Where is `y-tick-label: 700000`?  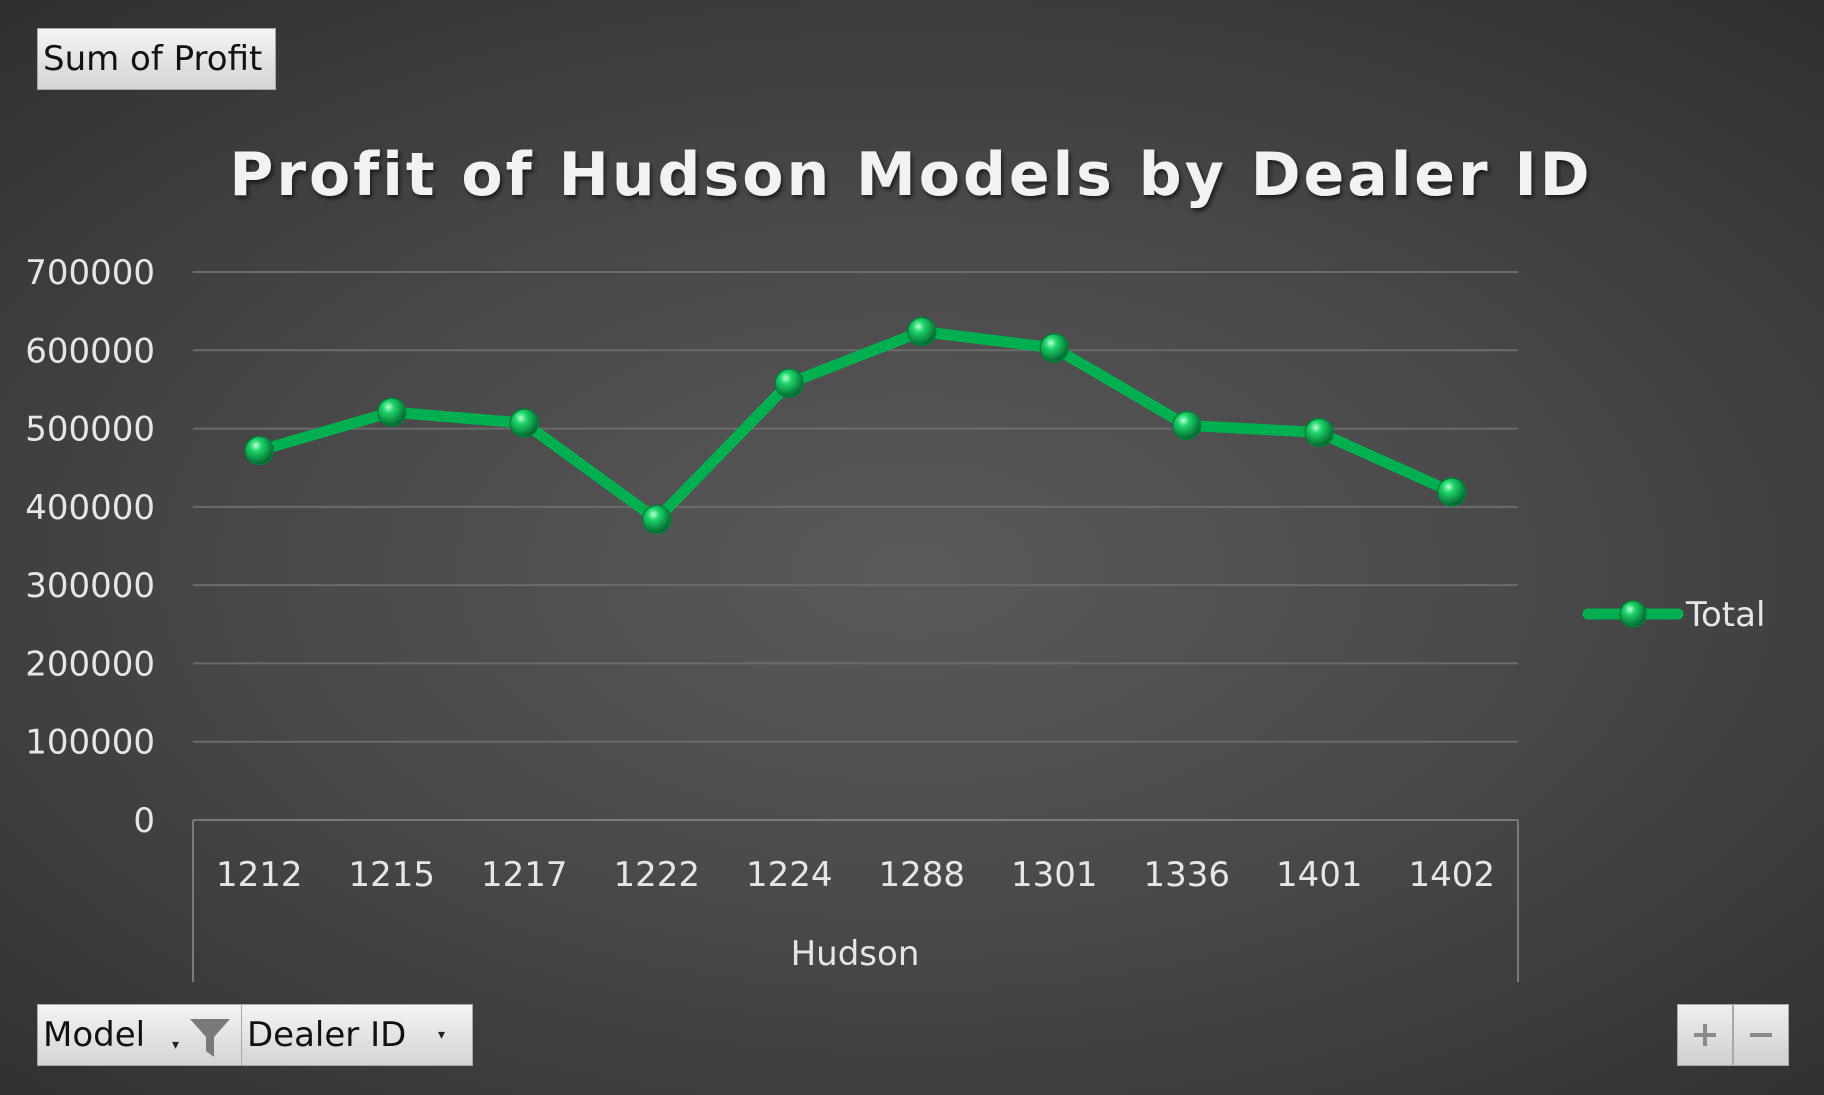
y-tick-label: 700000 is located at coordinates (90, 273).